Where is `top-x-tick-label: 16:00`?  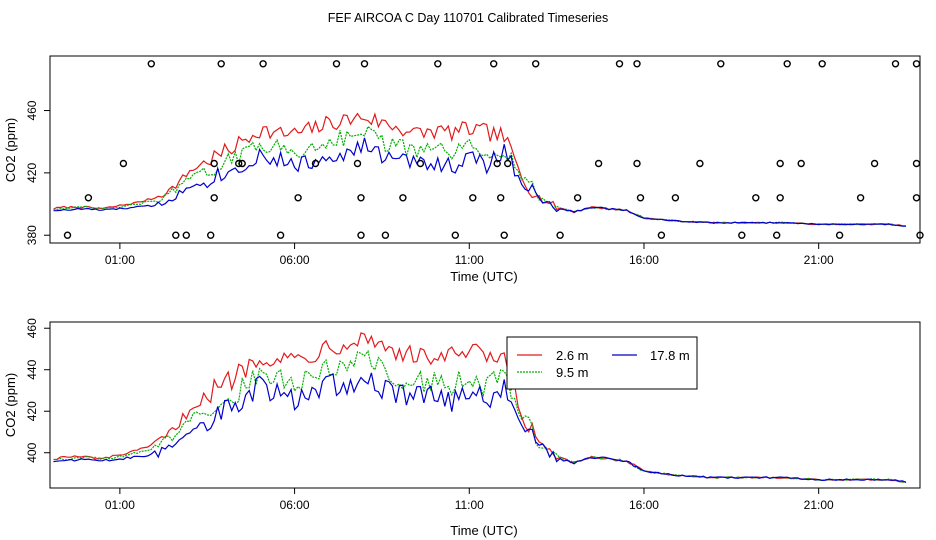 top-x-tick-label: 16:00 is located at coordinates (644, 260).